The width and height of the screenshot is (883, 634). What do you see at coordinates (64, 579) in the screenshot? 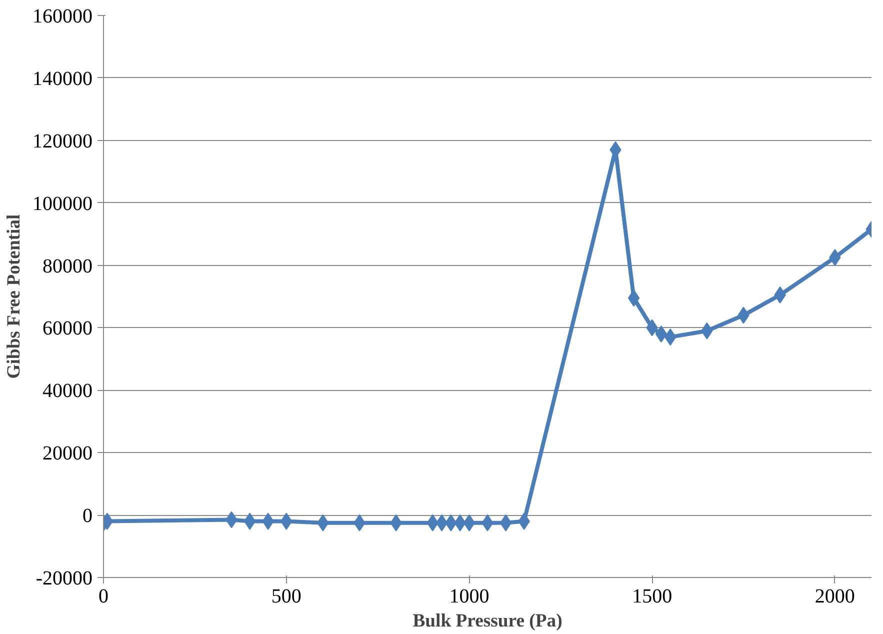
I see `y-tick-label: -20000` at bounding box center [64, 579].